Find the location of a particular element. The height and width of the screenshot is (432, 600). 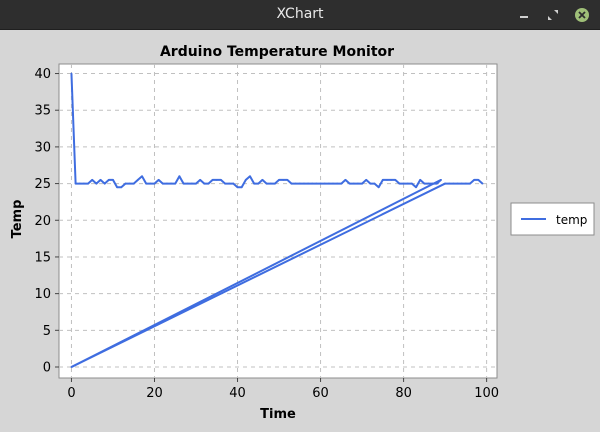

x-tick-label: 100 is located at coordinates (486, 393).